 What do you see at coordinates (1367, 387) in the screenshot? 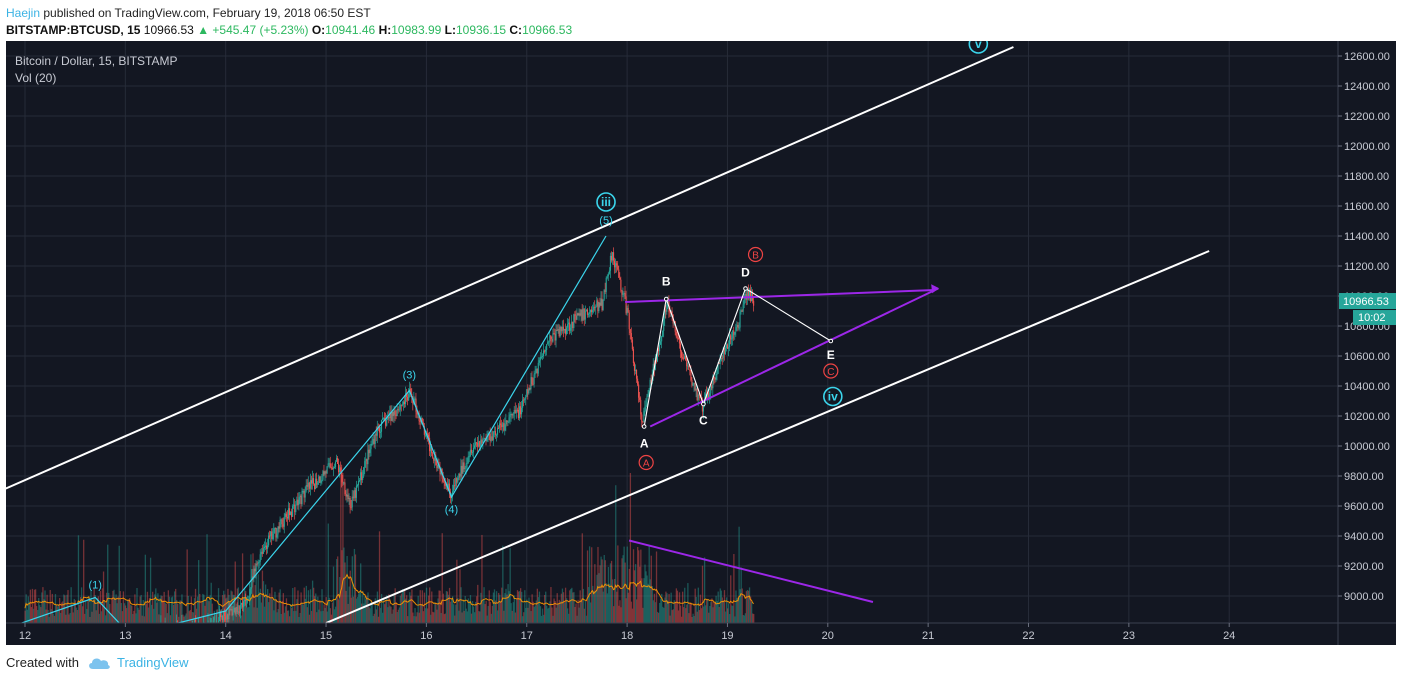
I see `price-tick-label: 10400.00` at bounding box center [1367, 387].